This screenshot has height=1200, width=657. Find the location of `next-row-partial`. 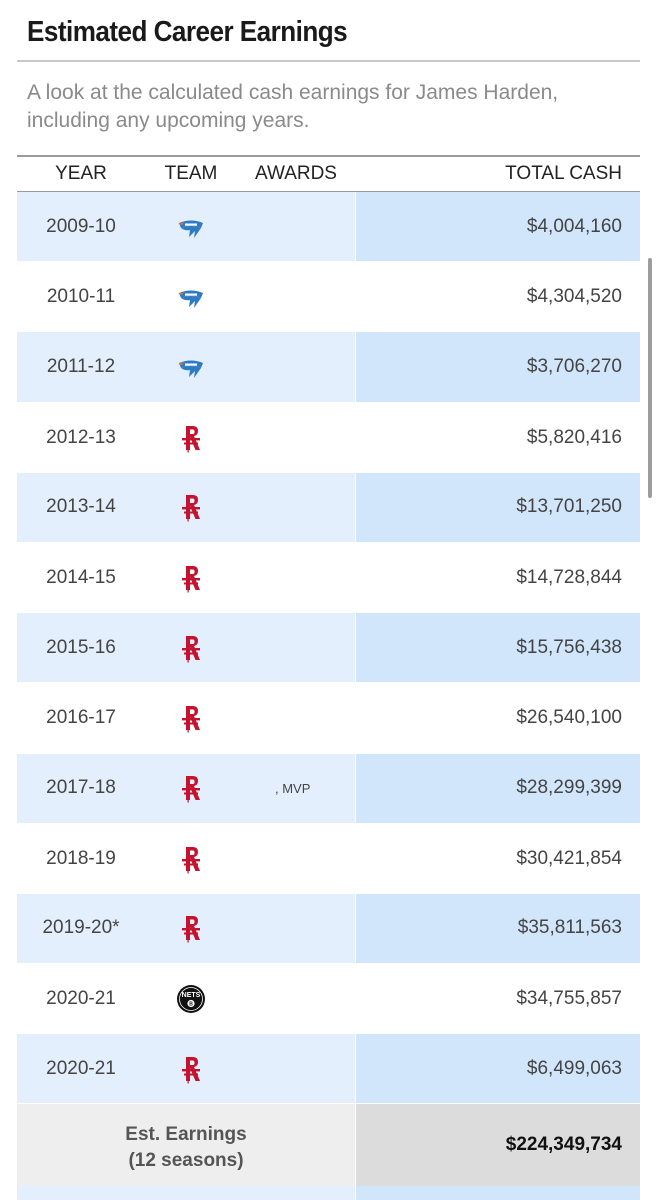

next-row-partial is located at coordinates (328, 1193).